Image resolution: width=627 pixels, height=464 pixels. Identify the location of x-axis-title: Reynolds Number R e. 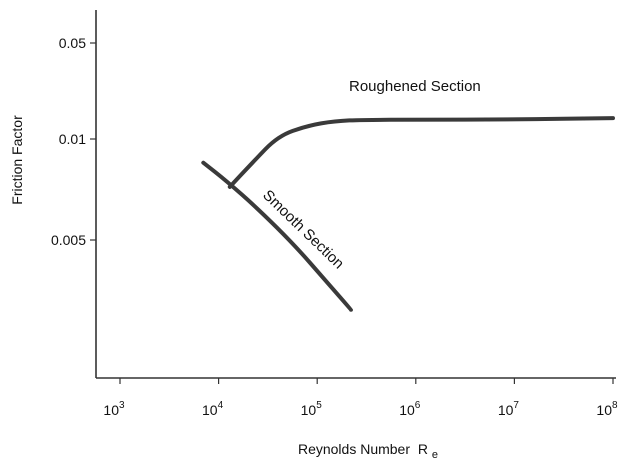
(368, 451).